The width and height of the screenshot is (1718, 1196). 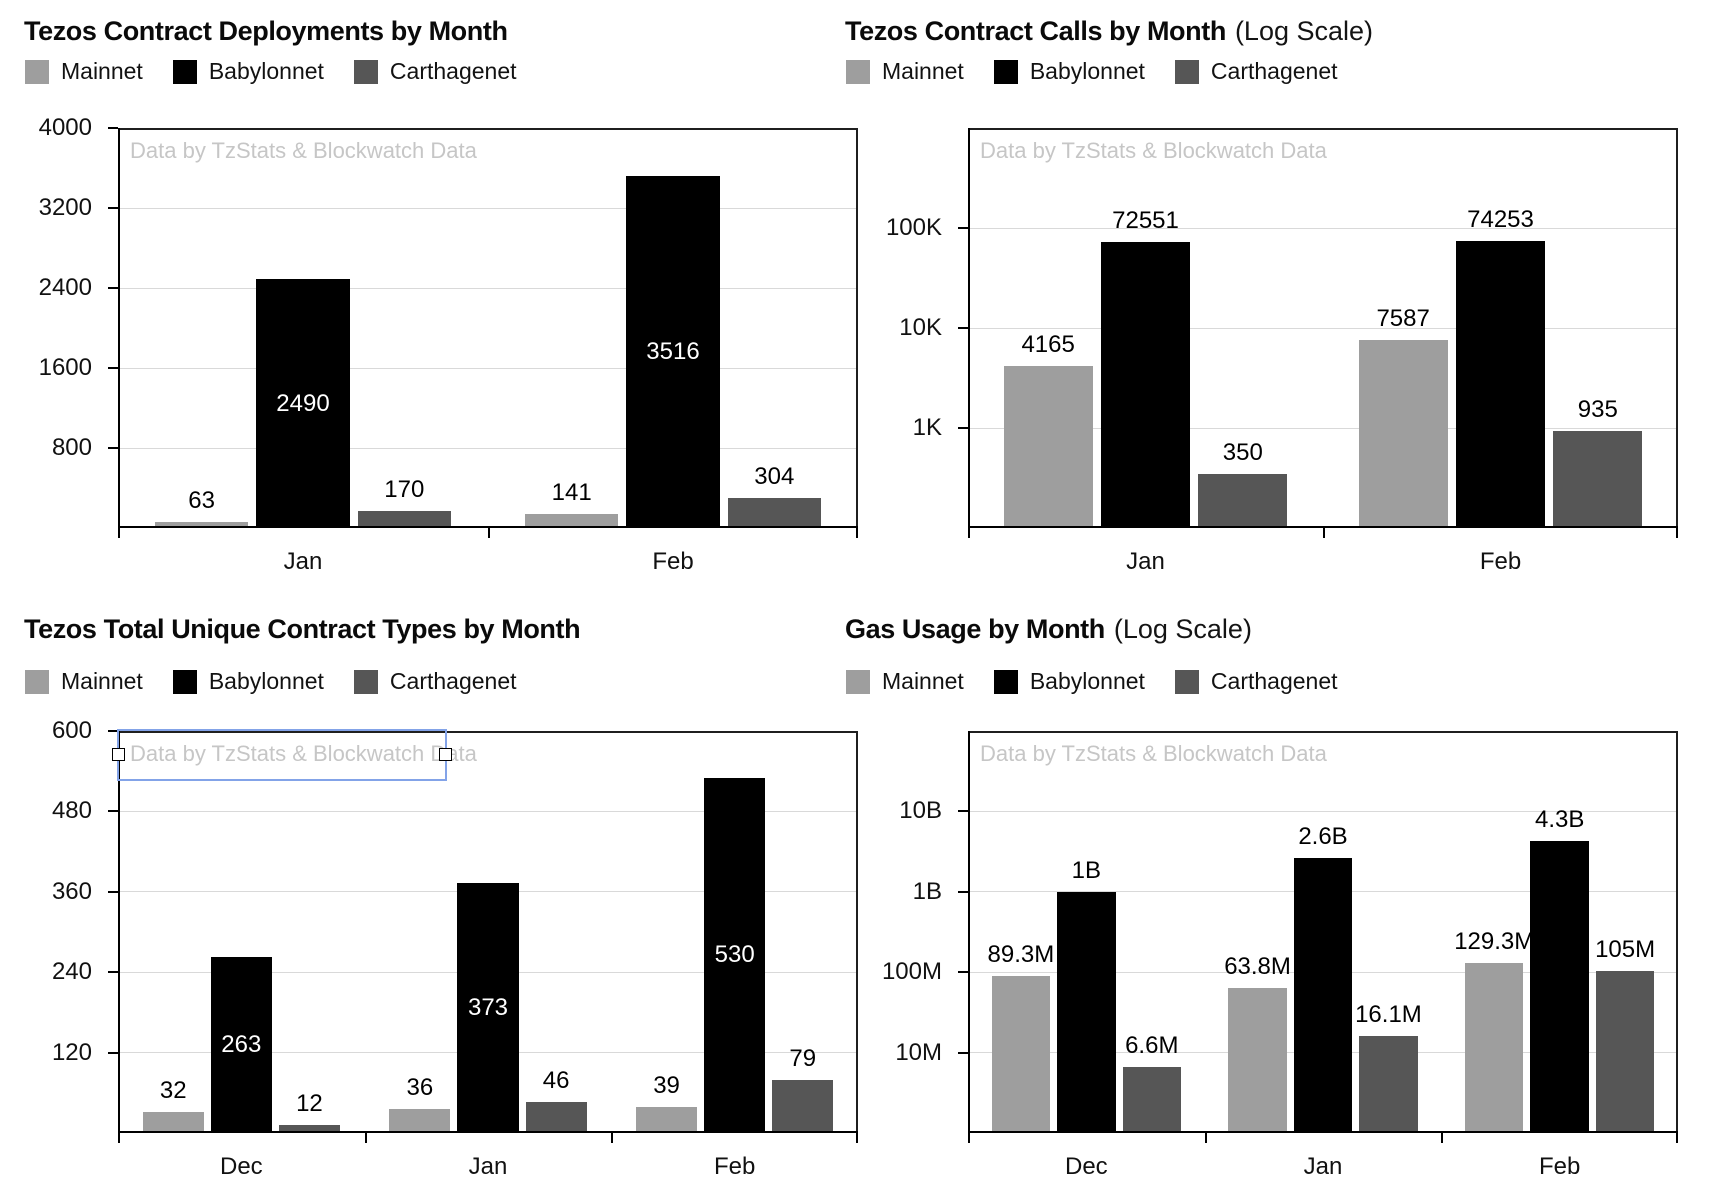 I want to click on selection-handle-left, so click(x=118, y=754).